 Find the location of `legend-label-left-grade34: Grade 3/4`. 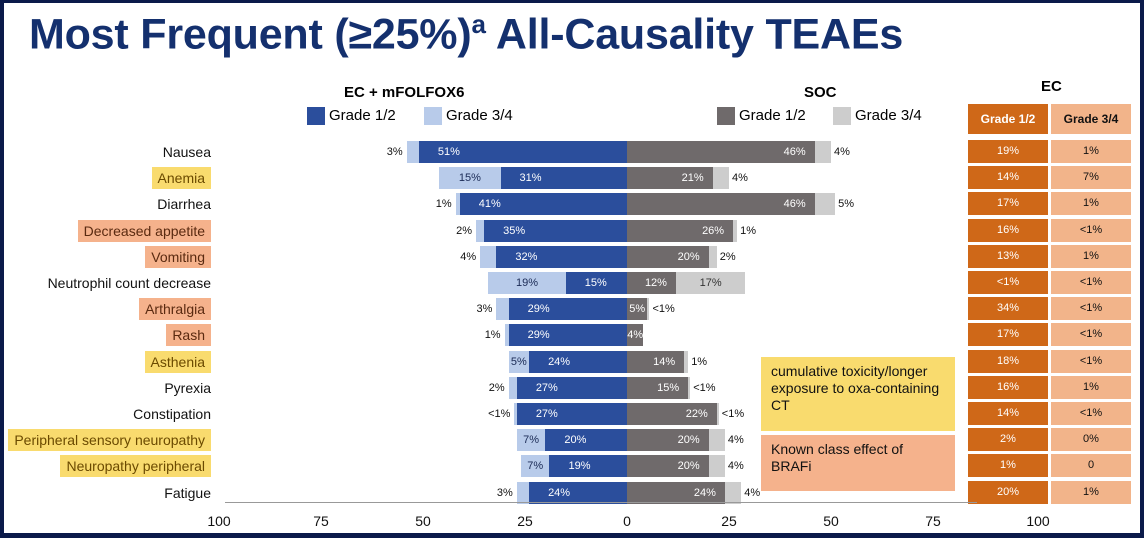

legend-label-left-grade34: Grade 3/4 is located at coordinates (479, 115).